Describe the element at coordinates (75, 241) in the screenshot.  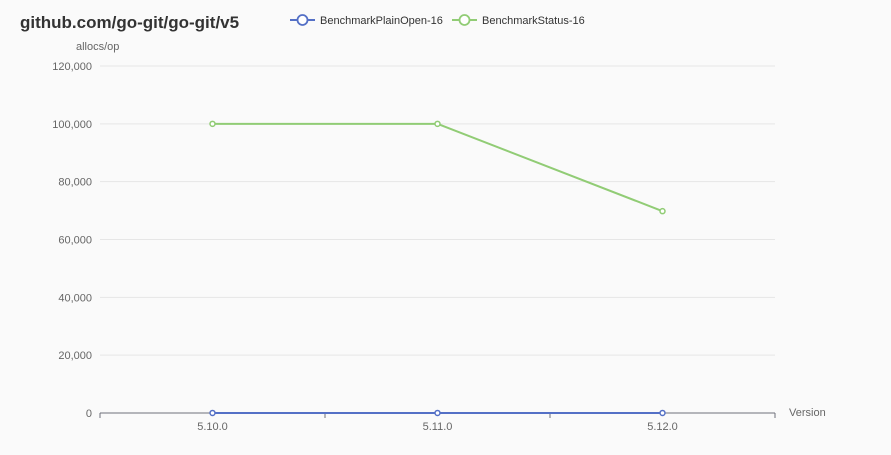
I see `y-tick-label: 60,000` at that location.